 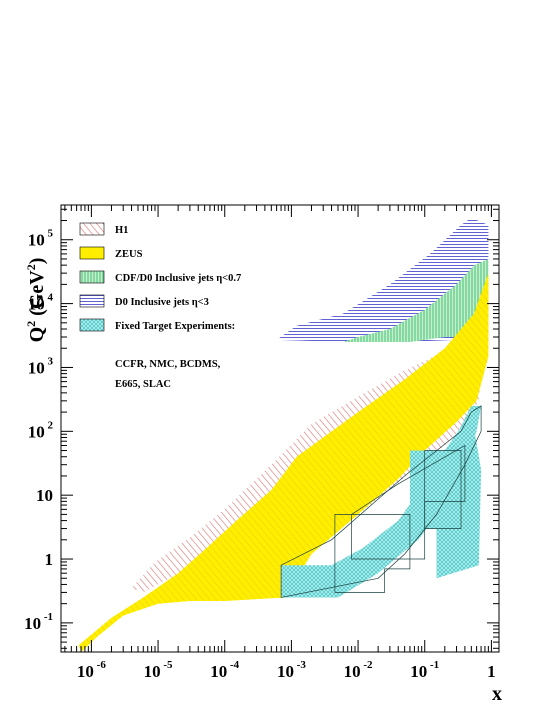 I want to click on legend-swatch-fixed-target-experiments, so click(x=92, y=325).